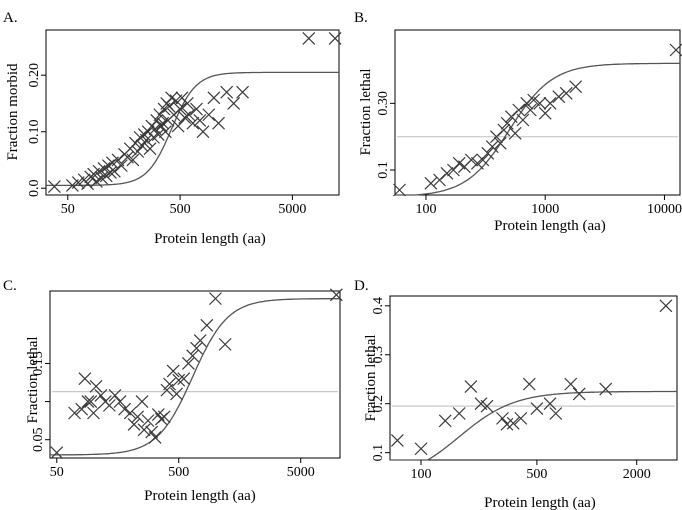  Describe the element at coordinates (545, 209) in the screenshot. I see `x-tick-label: 1000` at that location.